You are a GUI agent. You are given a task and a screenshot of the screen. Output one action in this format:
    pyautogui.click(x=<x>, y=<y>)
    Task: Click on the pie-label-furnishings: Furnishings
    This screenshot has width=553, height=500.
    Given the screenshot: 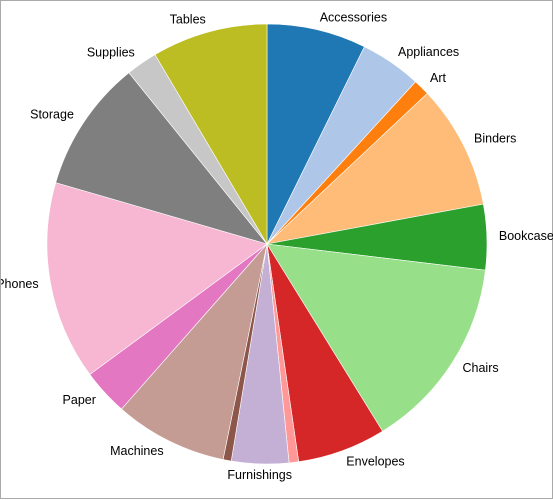 What is the action you would take?
    pyautogui.click(x=259, y=475)
    